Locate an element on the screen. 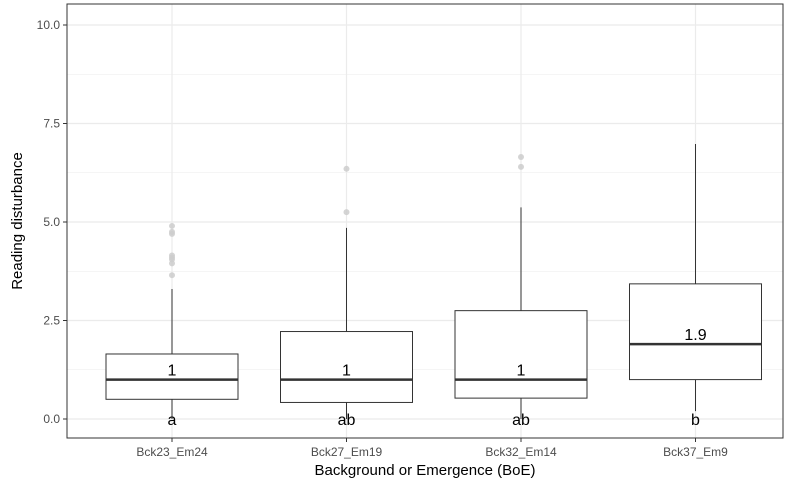 The height and width of the screenshot is (483, 787). labels-layer: 1 a 1 ab 1 ab 1.9 b is located at coordinates (437, 378).